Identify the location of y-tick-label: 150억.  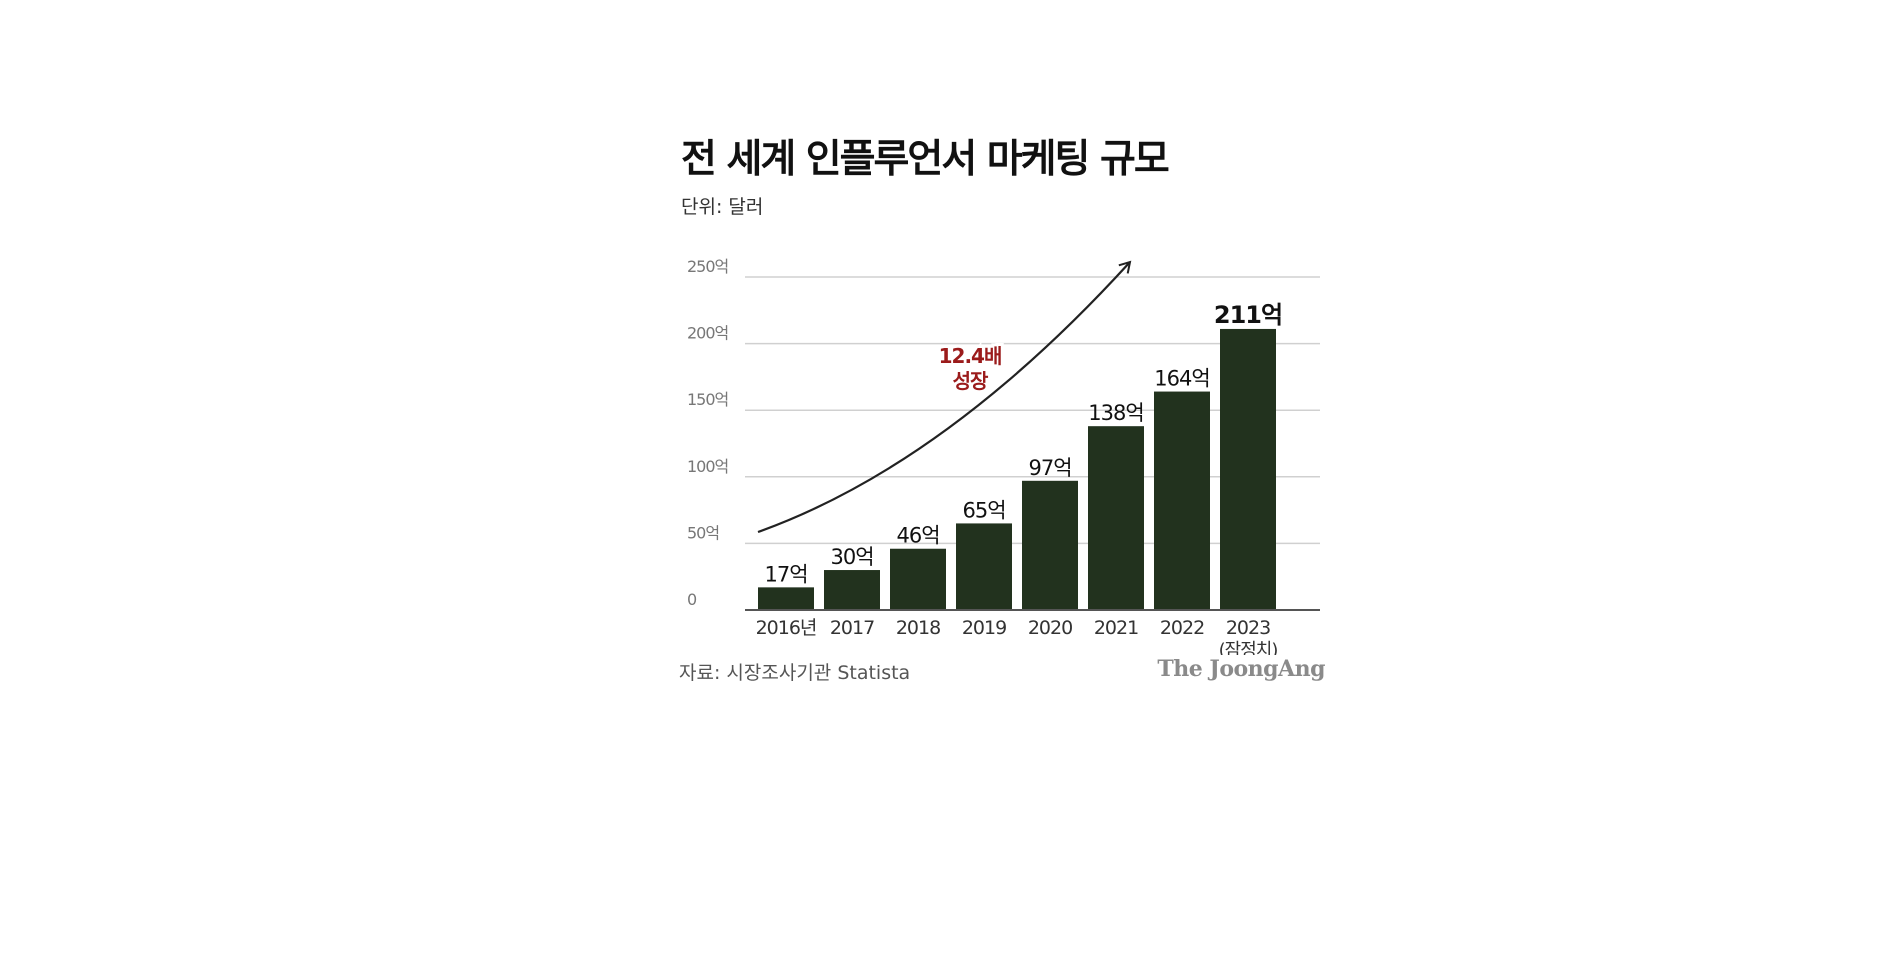
(707, 399).